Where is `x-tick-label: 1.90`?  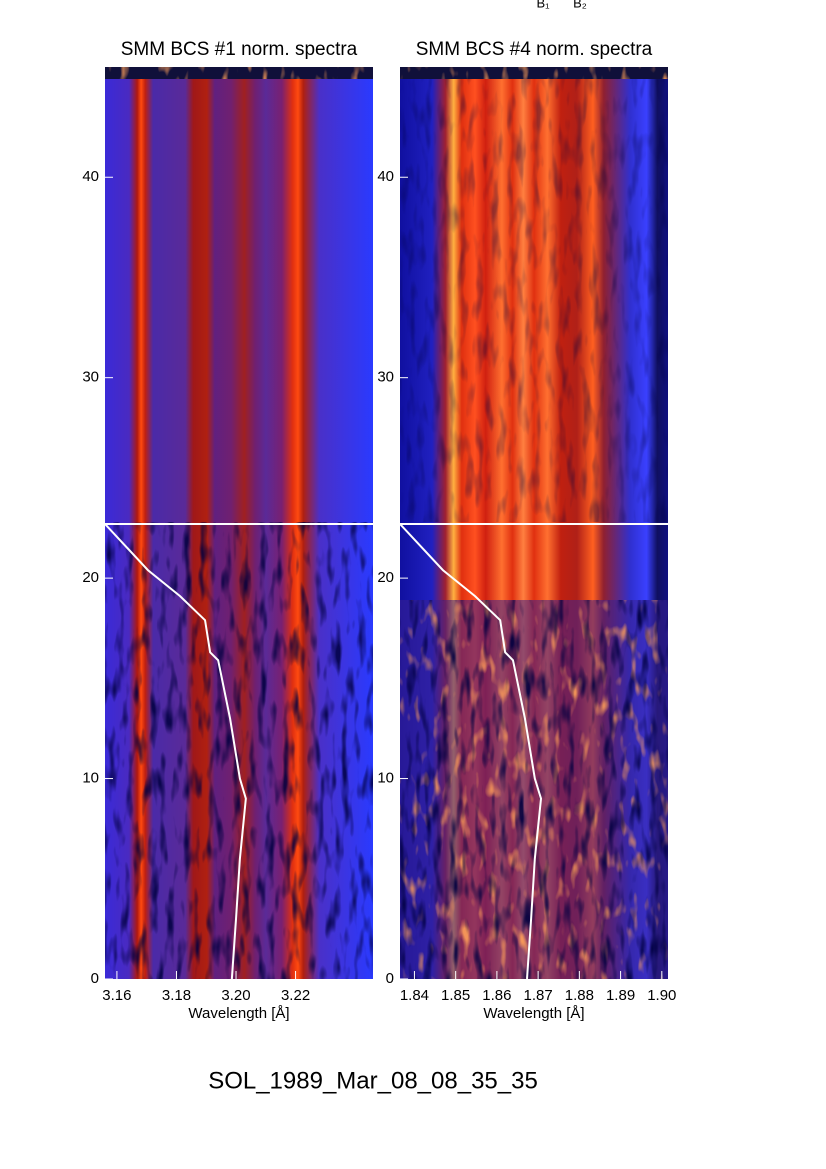 x-tick-label: 1.90 is located at coordinates (661, 995).